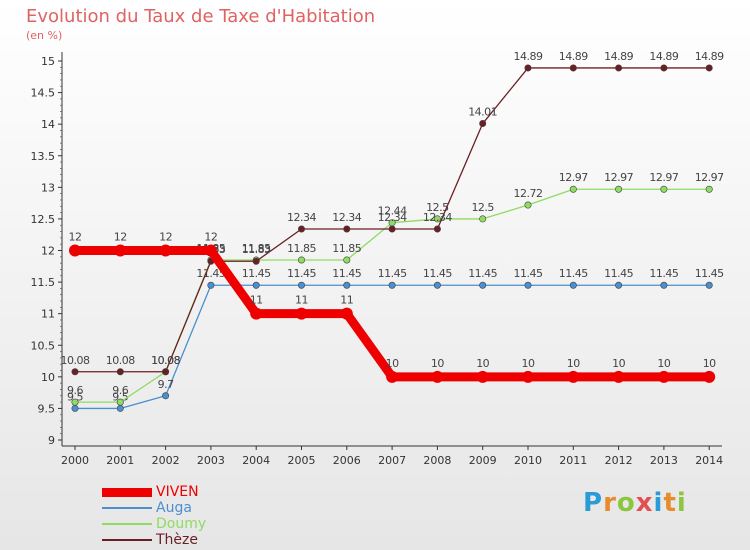 The height and width of the screenshot is (550, 750). Describe the element at coordinates (47, 408) in the screenshot. I see `y-tick-label: 9.5` at that location.